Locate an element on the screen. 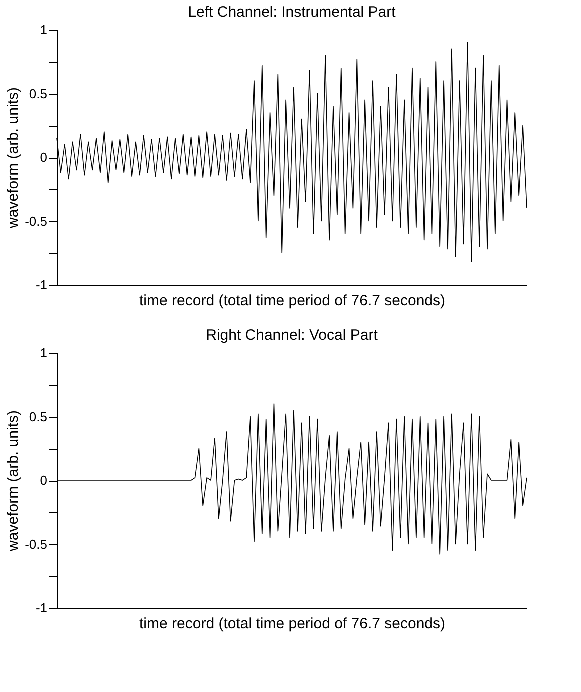 The width and height of the screenshot is (581, 692). chart-title: Right Channel: Vocal Part is located at coordinates (292, 335).